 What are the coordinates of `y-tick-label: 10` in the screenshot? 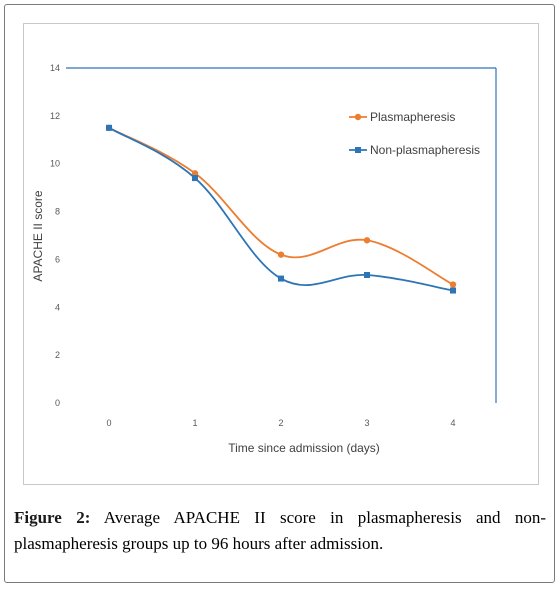 It's located at (55, 164).